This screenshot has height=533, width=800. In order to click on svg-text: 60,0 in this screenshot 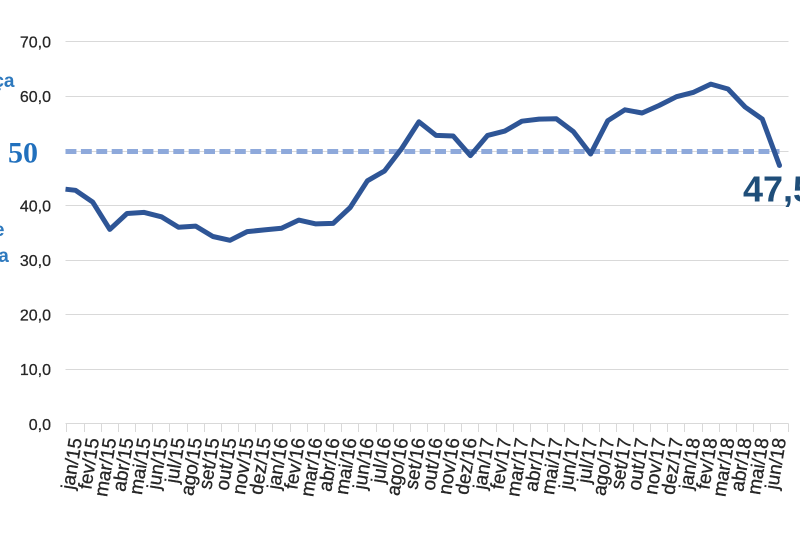, I will do `click(35, 97)`.